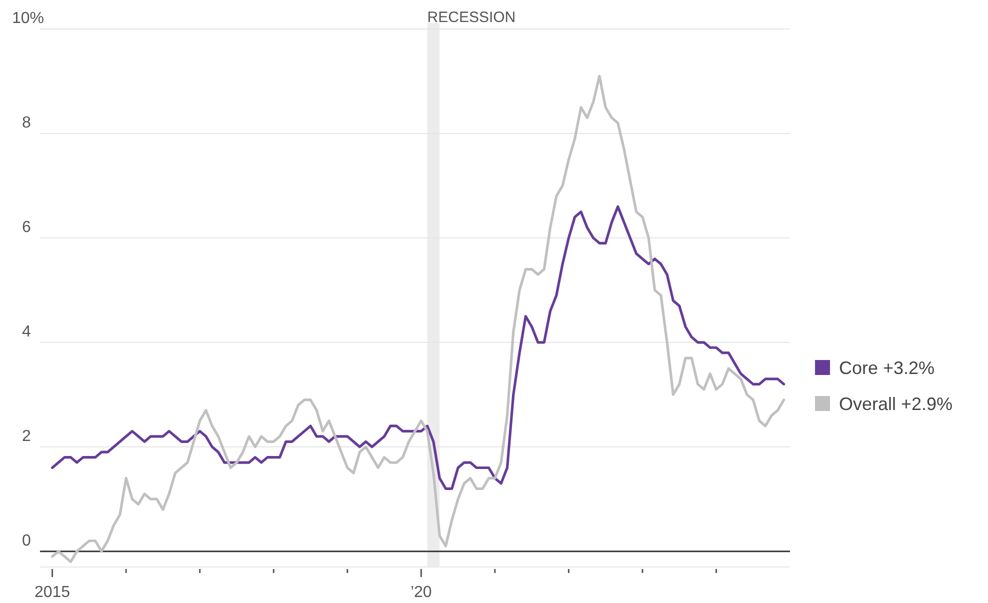 The image size is (988, 603). Describe the element at coordinates (28, 18) in the screenshot. I see `y-tick-label: 10%` at that location.